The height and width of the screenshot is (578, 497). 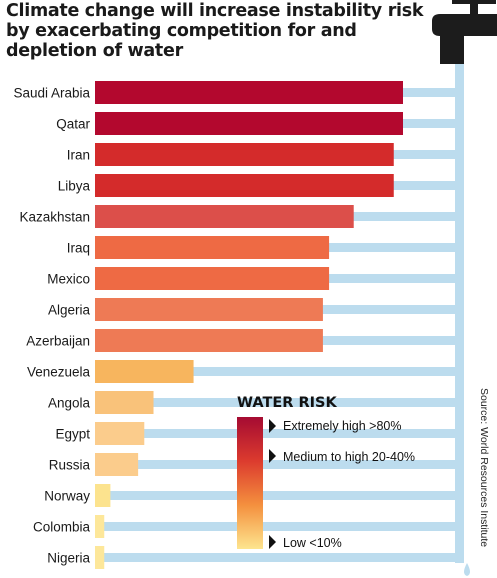 I want to click on bar-russia, so click(x=117, y=464).